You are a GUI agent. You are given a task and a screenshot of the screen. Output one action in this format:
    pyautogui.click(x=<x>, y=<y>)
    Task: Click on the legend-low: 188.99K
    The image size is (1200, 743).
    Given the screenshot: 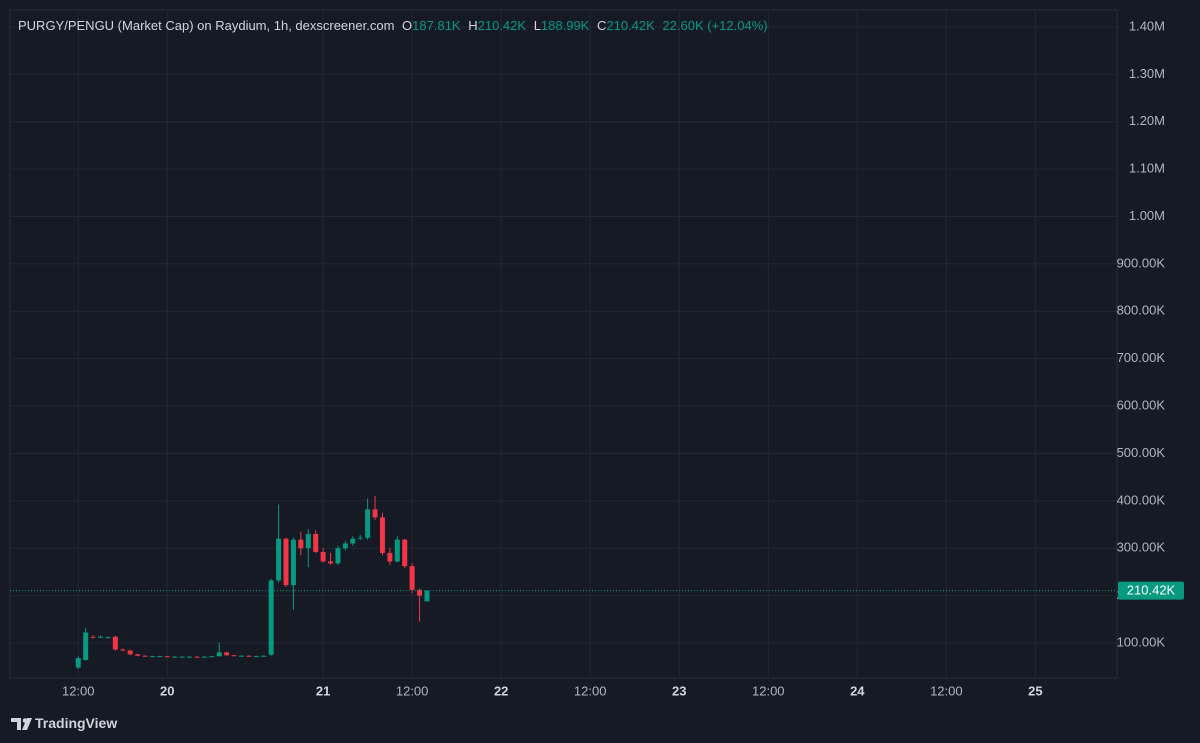 What is the action you would take?
    pyautogui.click(x=565, y=25)
    